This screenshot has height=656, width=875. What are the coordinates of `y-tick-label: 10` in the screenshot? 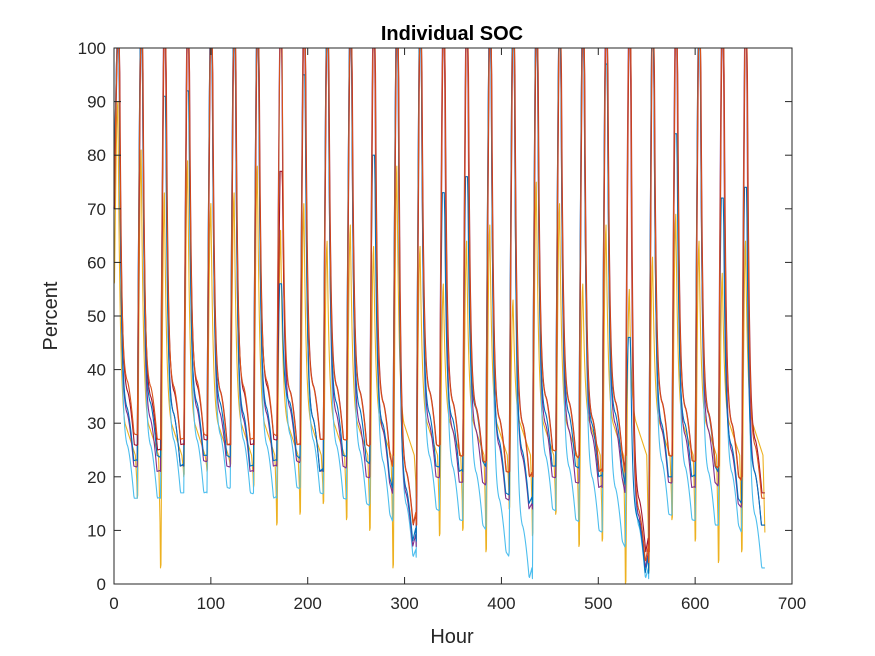 It's located at (96, 530).